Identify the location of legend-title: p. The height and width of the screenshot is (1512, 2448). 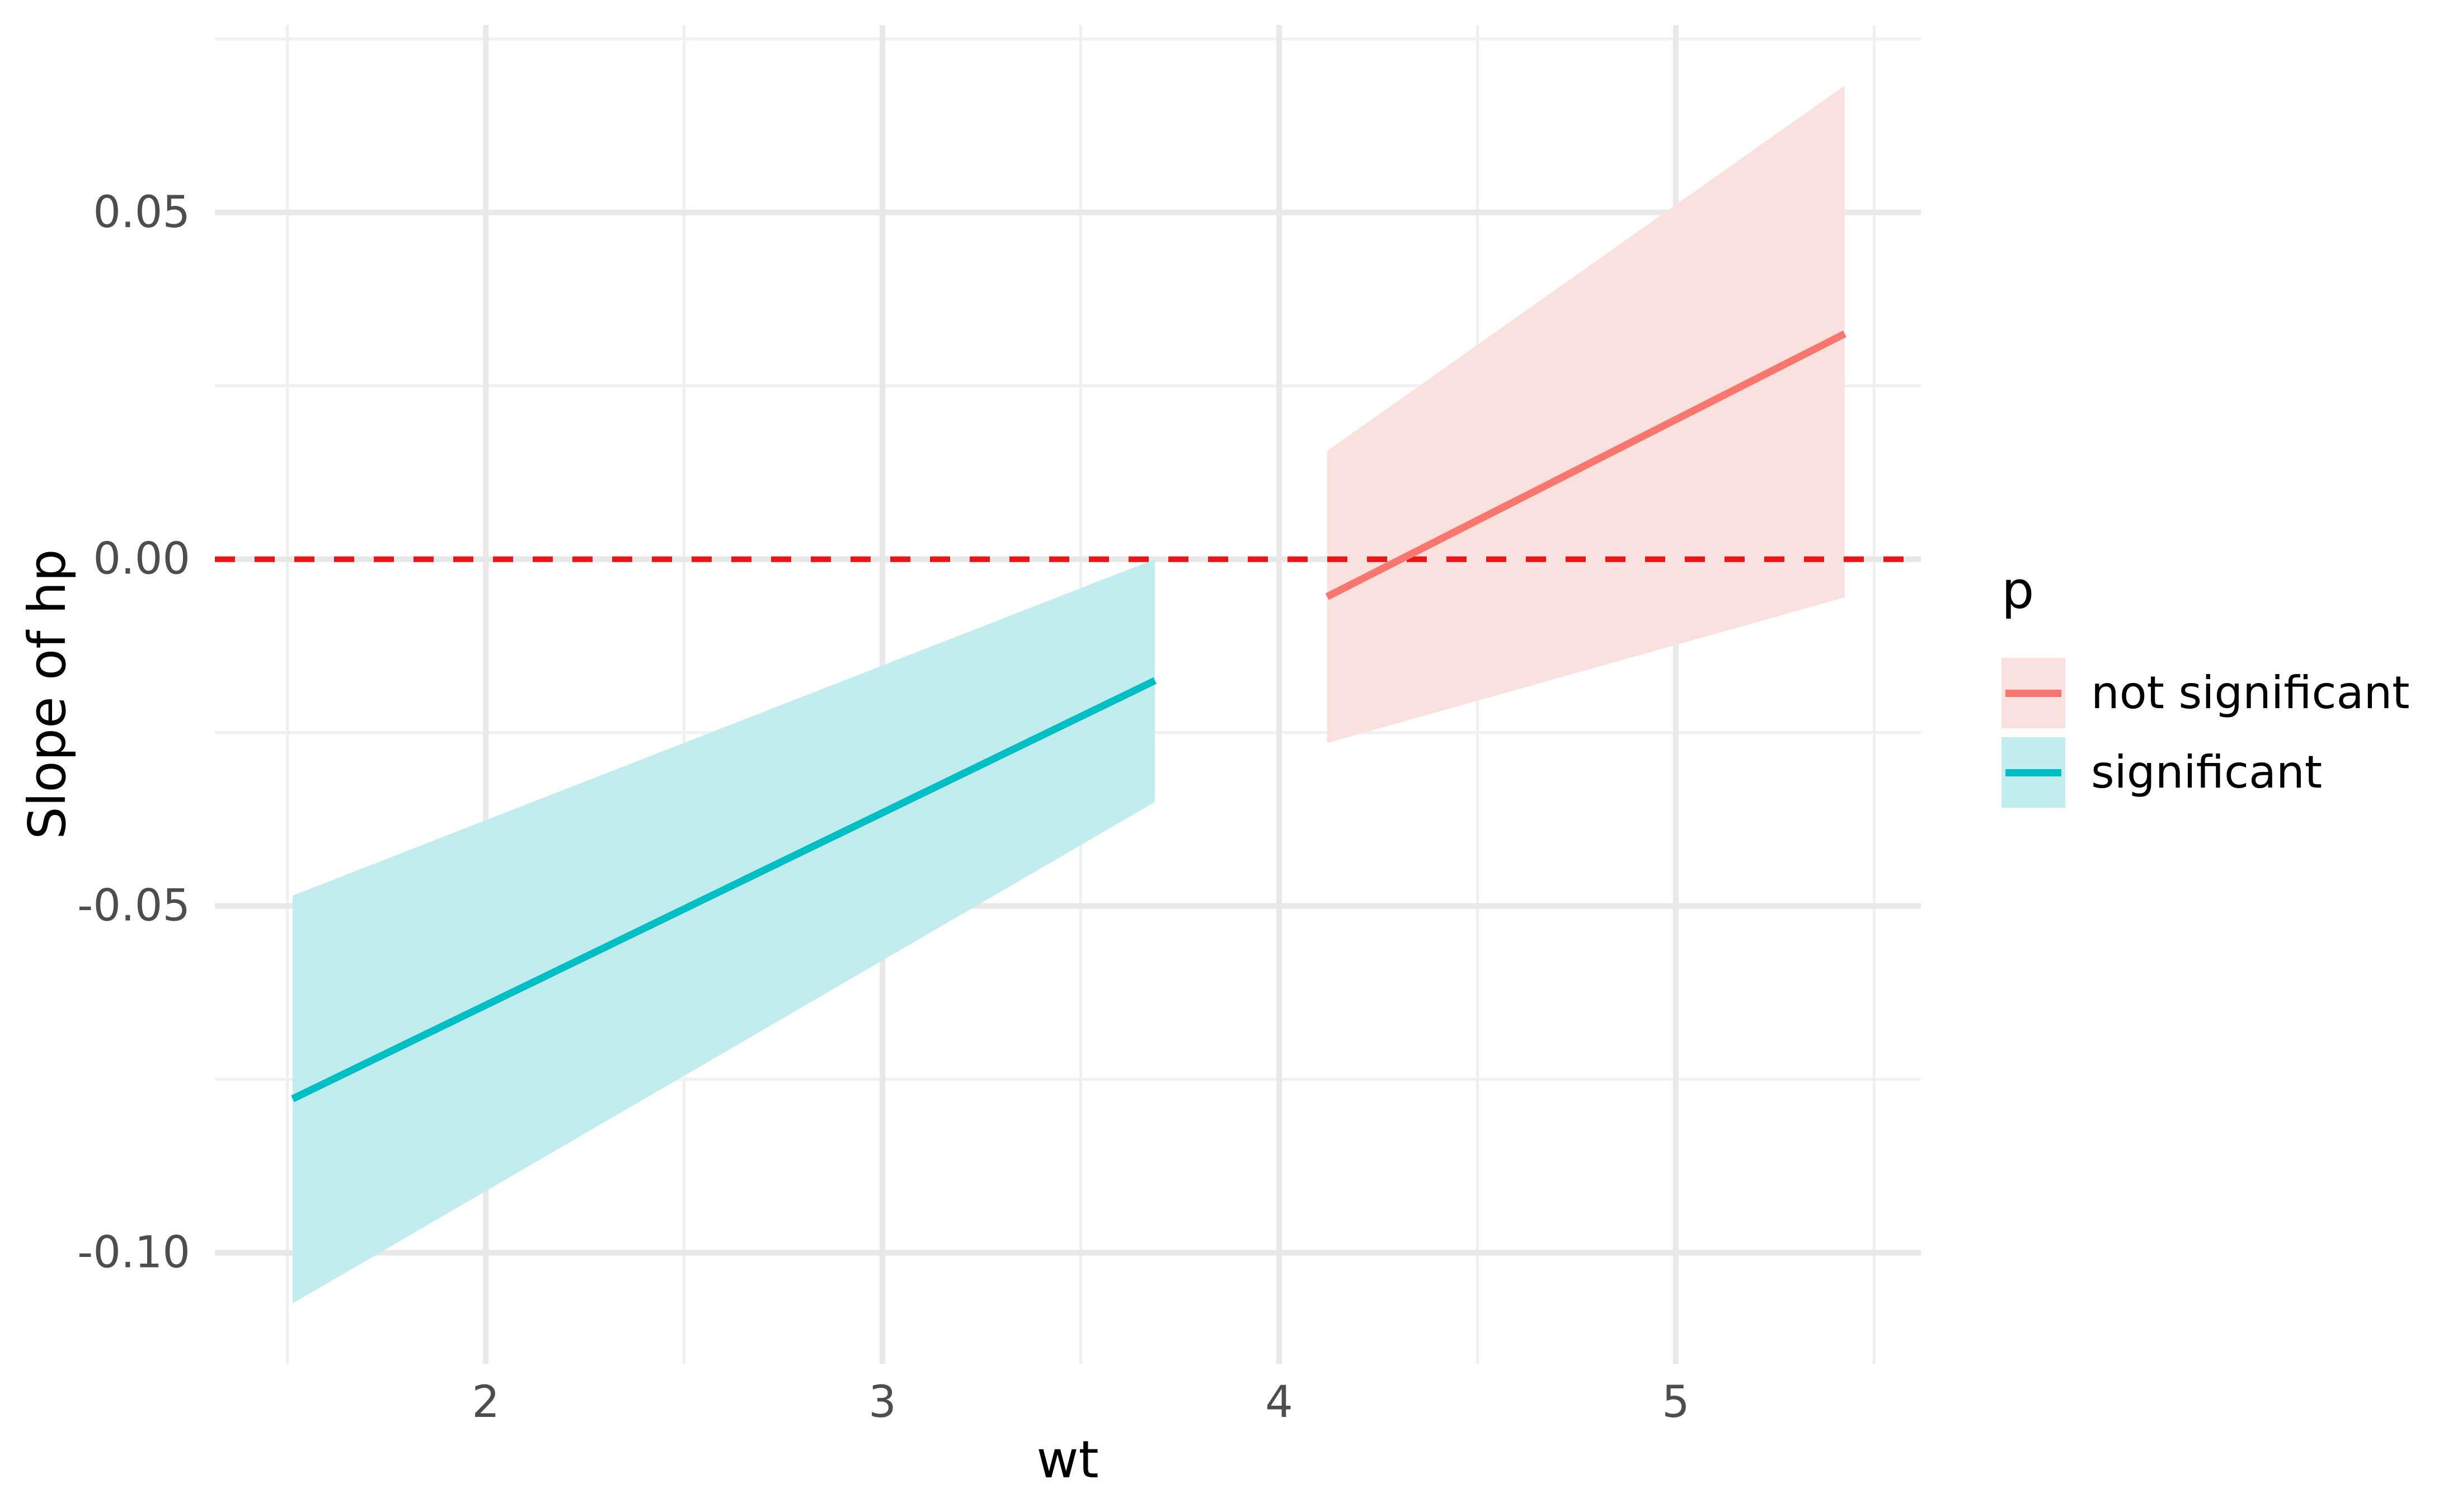
(2017, 590).